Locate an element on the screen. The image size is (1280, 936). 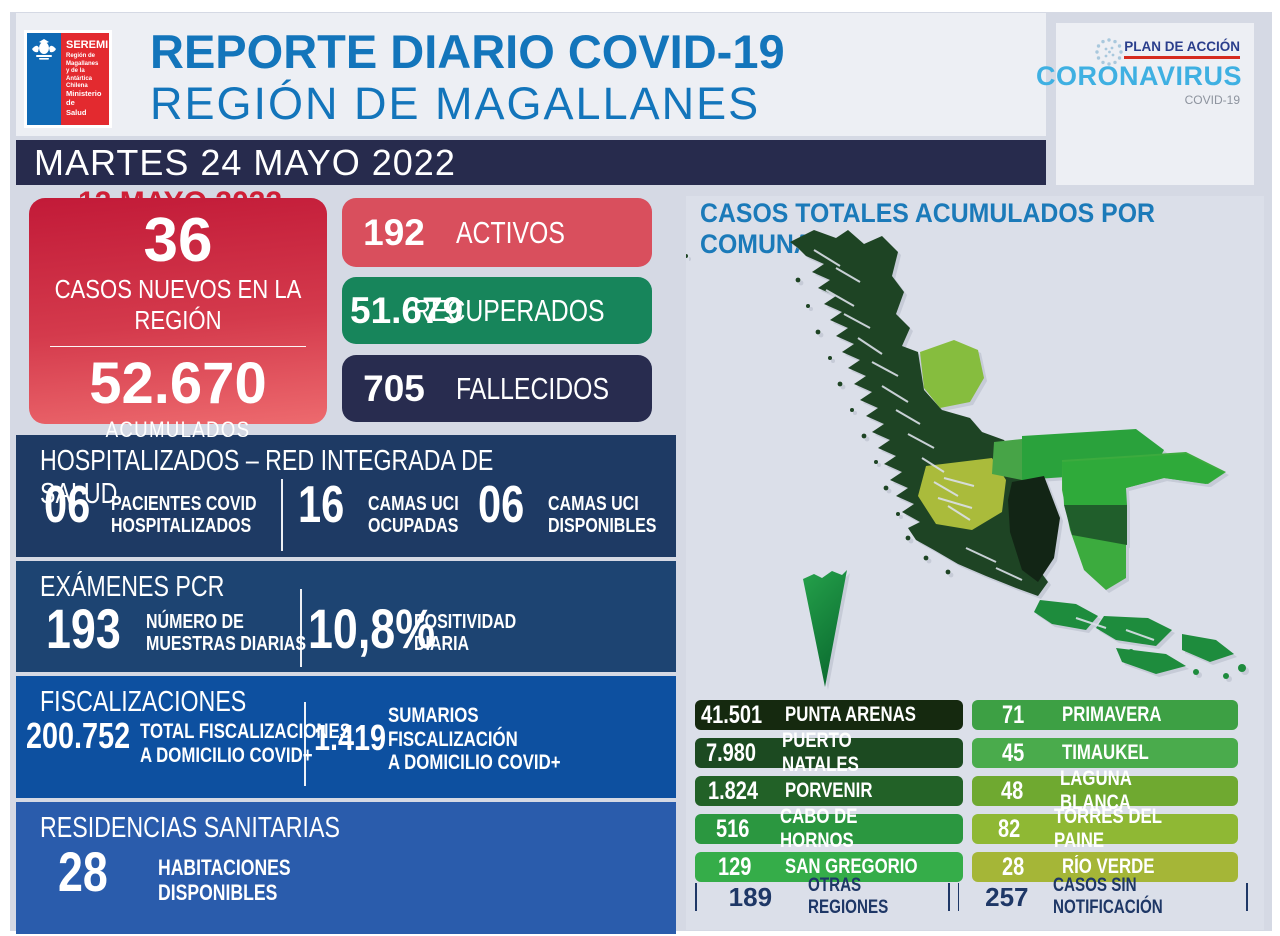
deaths-label: FALLECIDOS is located at coordinates (532, 388).